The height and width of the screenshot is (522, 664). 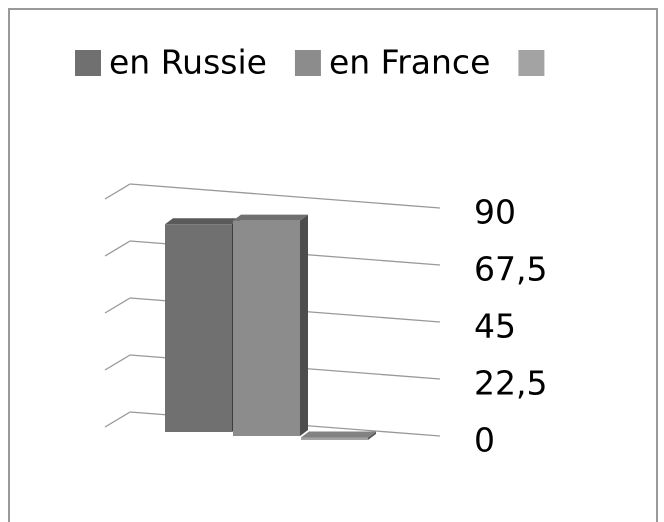 What do you see at coordinates (409, 62) in the screenshot?
I see `legend-label: en France` at bounding box center [409, 62].